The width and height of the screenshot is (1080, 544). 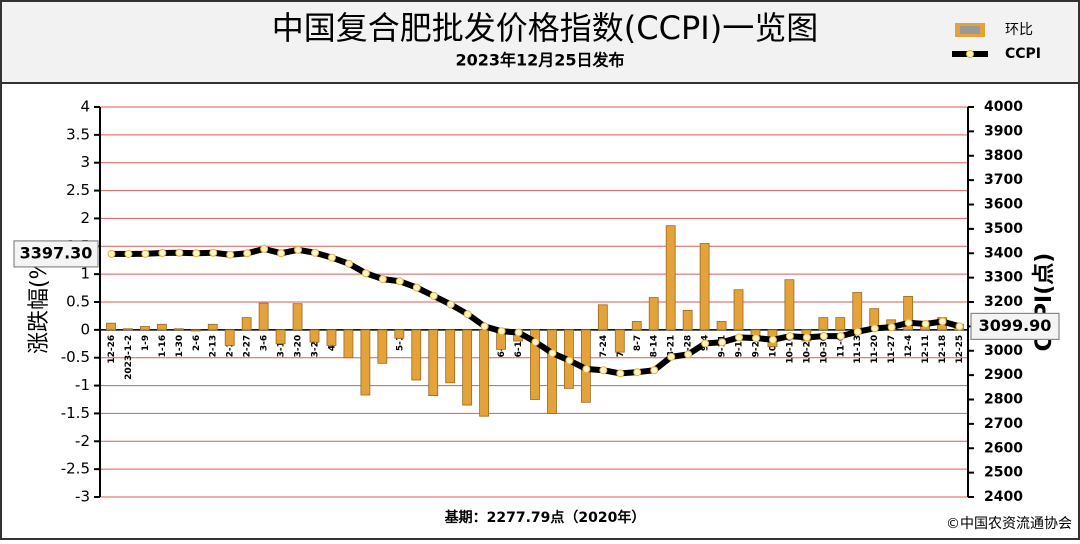 I want to click on y-tick-label: -2.5, so click(x=75, y=469).